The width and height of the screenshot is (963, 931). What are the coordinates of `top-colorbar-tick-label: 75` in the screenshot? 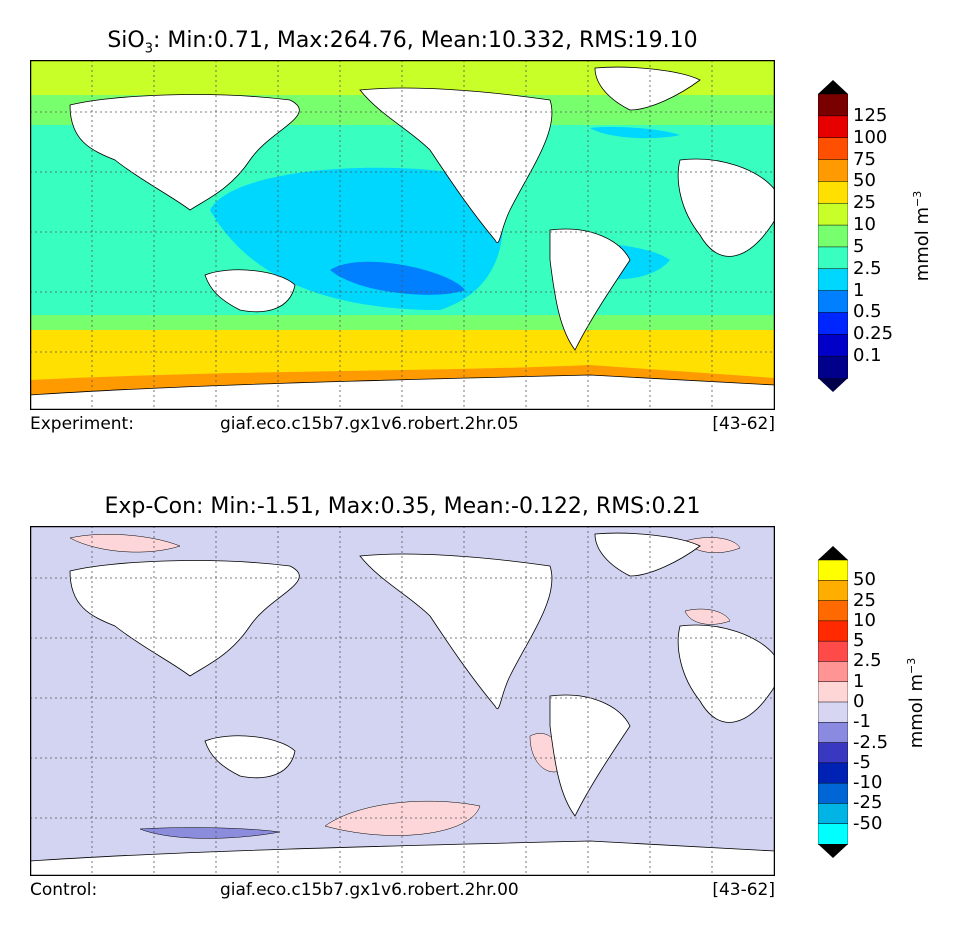 It's located at (864, 159).